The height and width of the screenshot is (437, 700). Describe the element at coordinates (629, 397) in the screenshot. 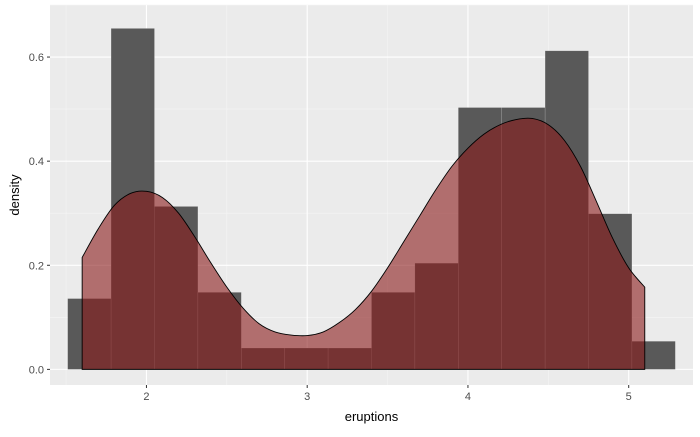

I see `x-tick-label: 5` at that location.